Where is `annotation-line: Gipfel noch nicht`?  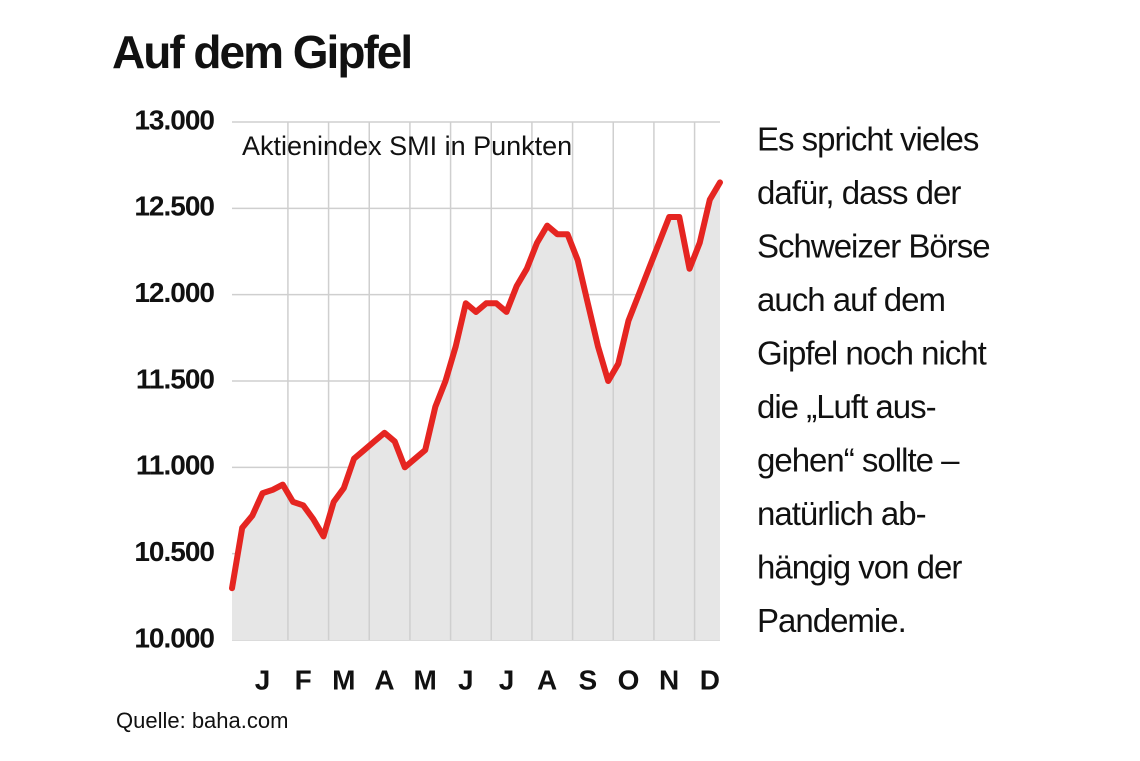
annotation-line: Gipfel noch nicht is located at coordinates (872, 353).